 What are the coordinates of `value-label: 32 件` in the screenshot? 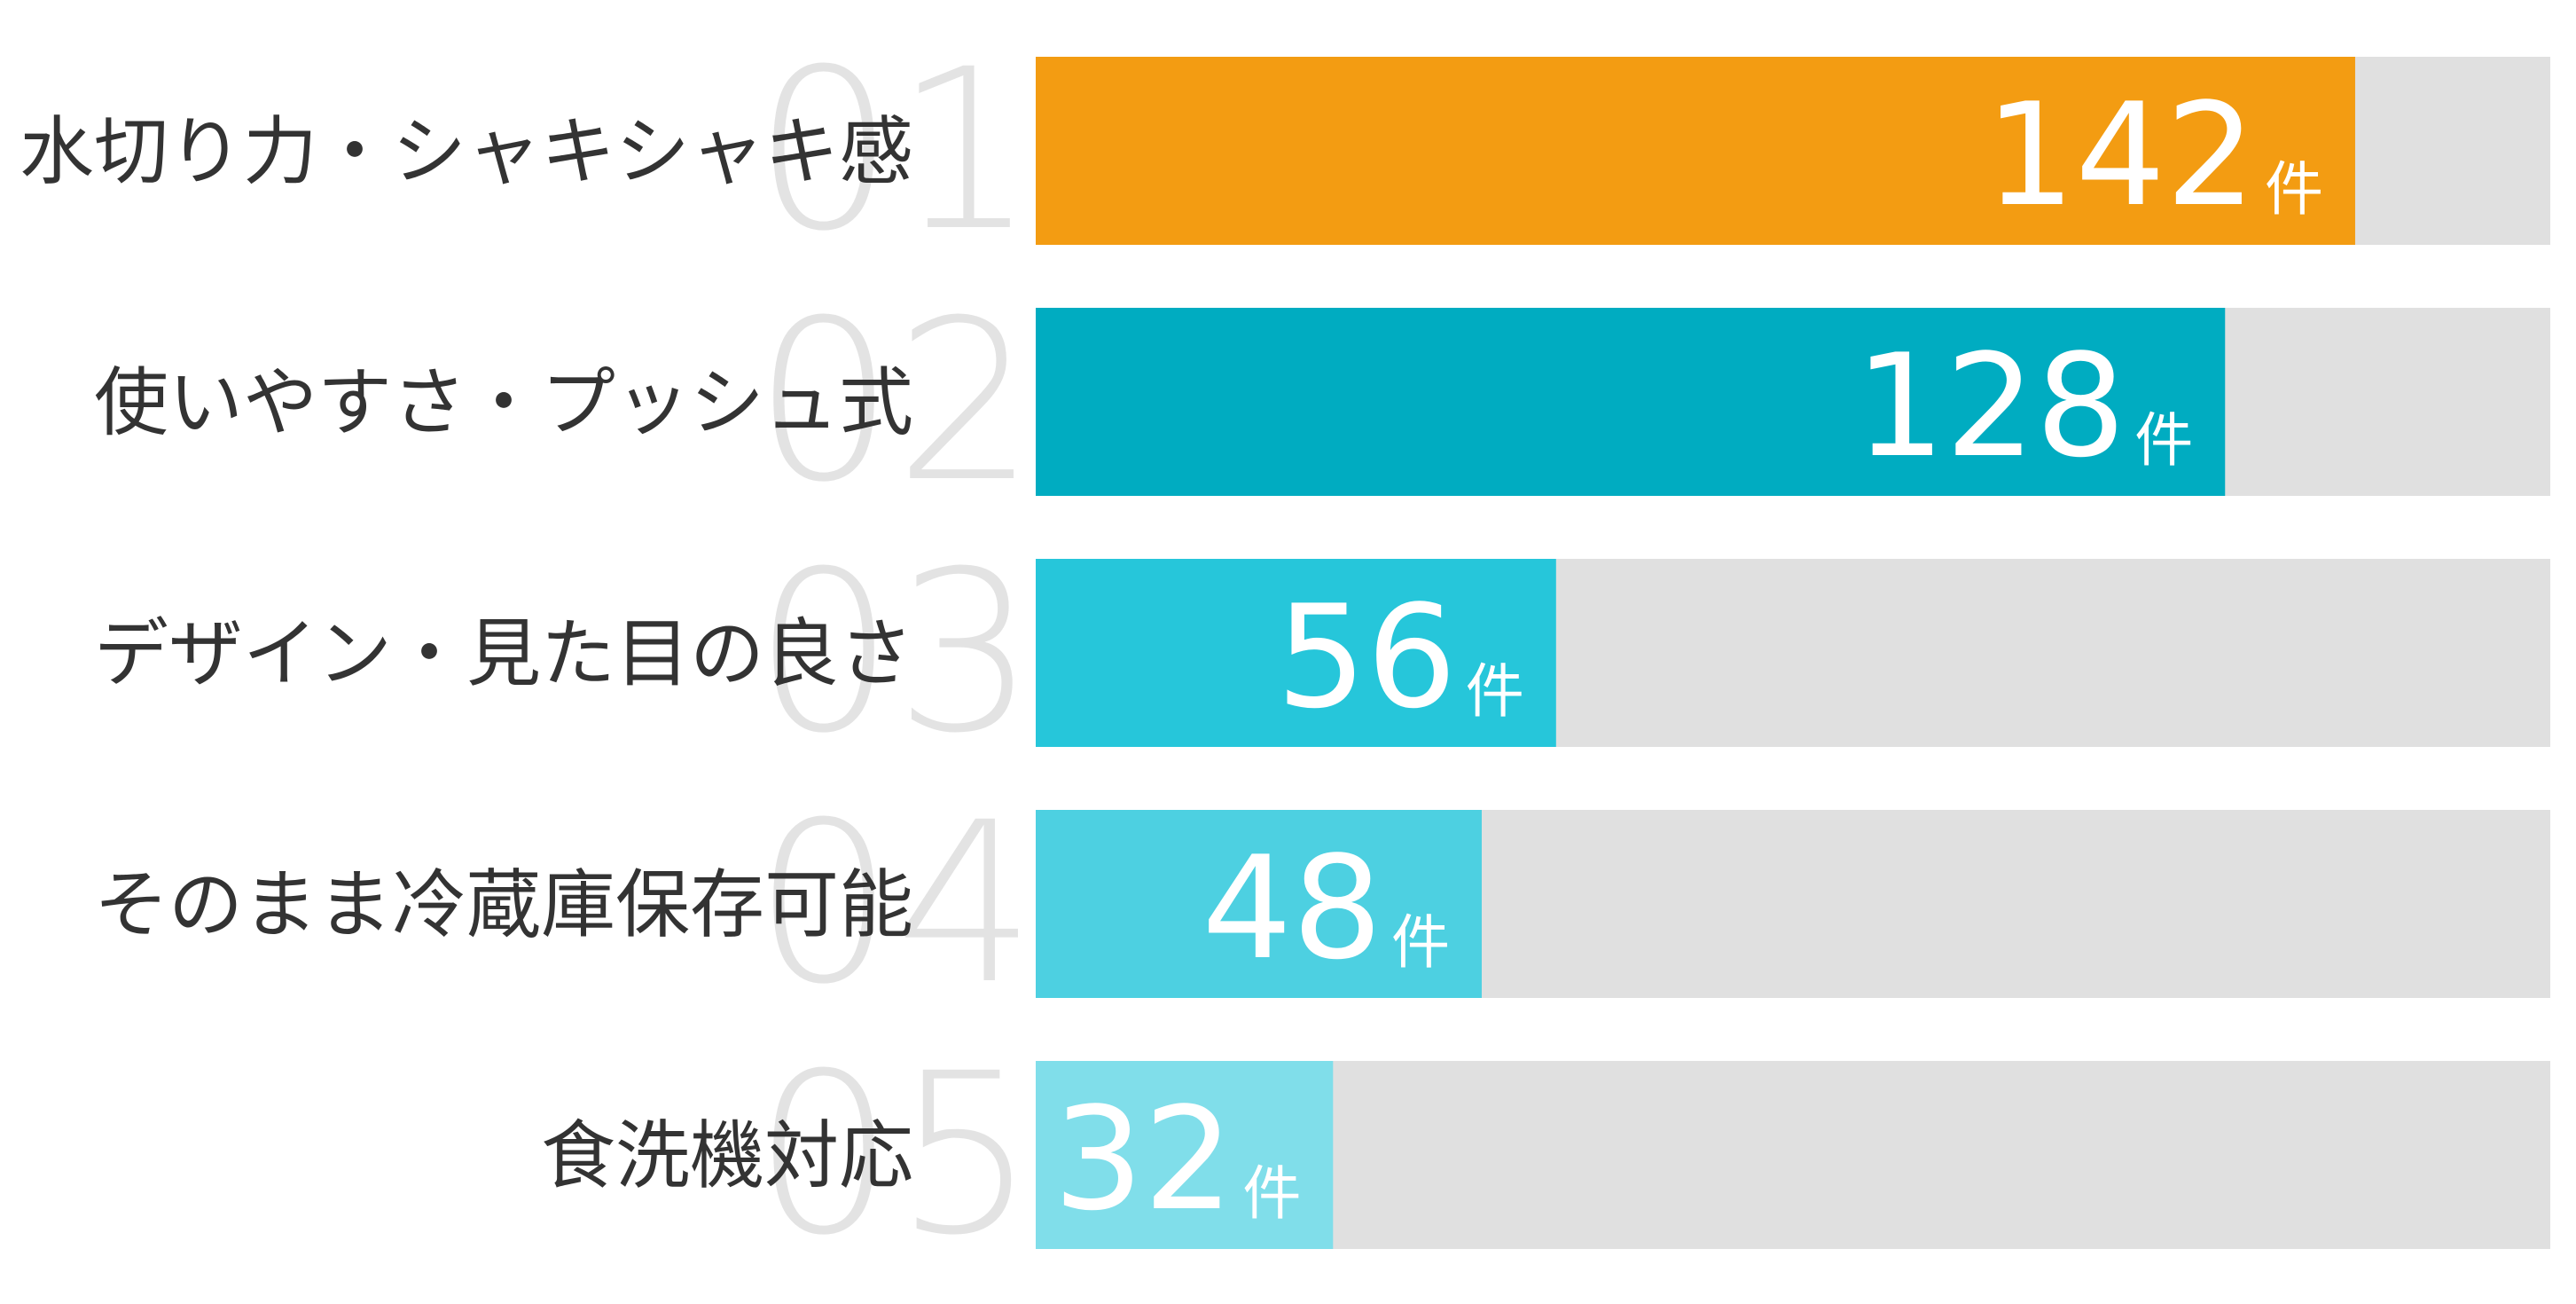 It's located at (1177, 1159).